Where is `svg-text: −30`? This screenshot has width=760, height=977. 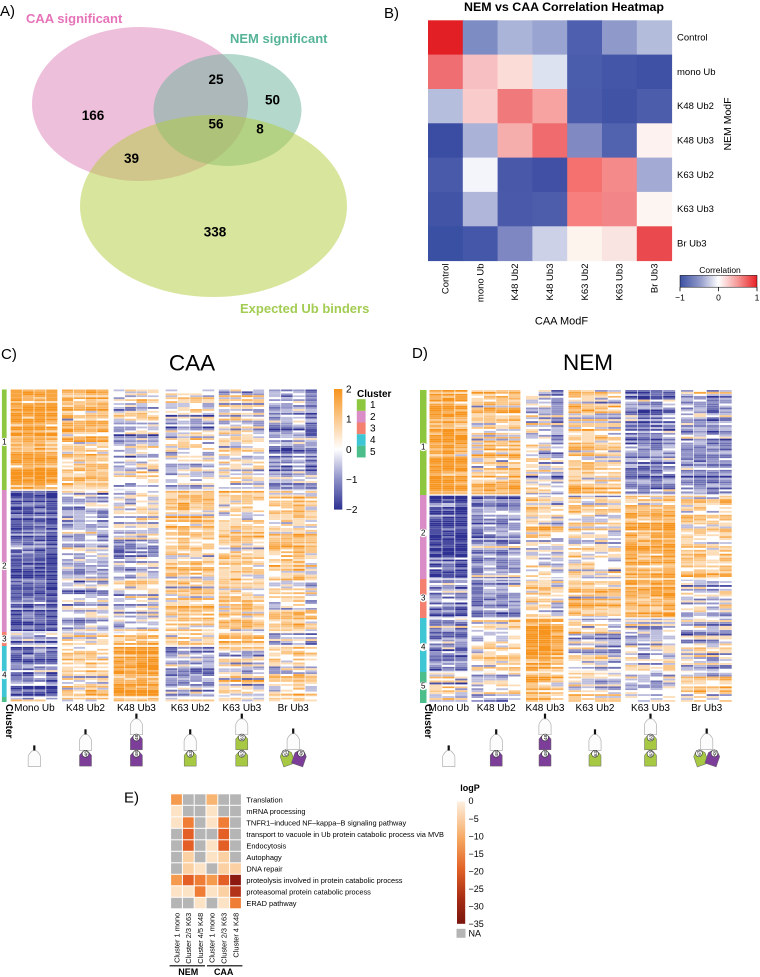
svg-text: −30 is located at coordinates (476, 907).